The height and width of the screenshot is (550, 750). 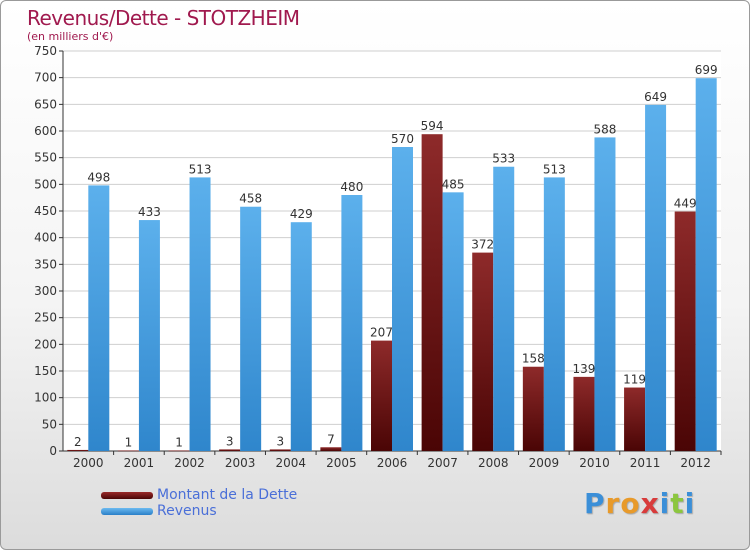 What do you see at coordinates (179, 442) in the screenshot?
I see `data-label-dette-2002: 1` at bounding box center [179, 442].